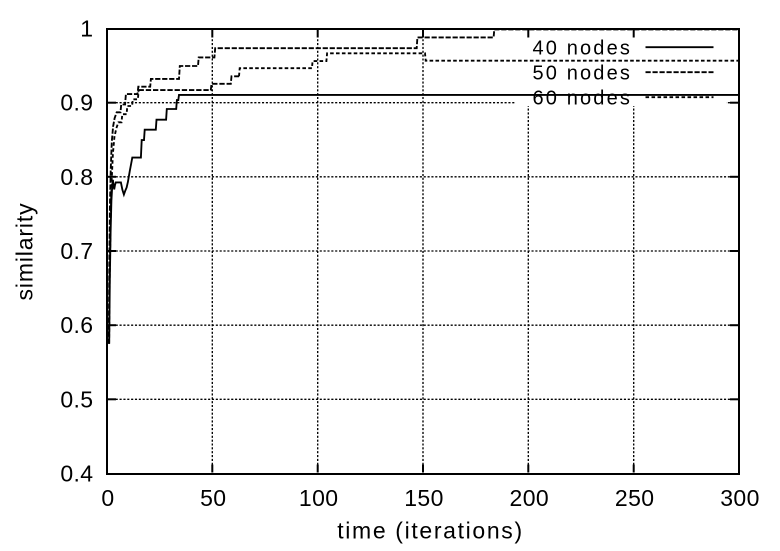 This screenshot has height=551, width=780. Describe the element at coordinates (319, 498) in the screenshot. I see `svg-text: 100` at that location.